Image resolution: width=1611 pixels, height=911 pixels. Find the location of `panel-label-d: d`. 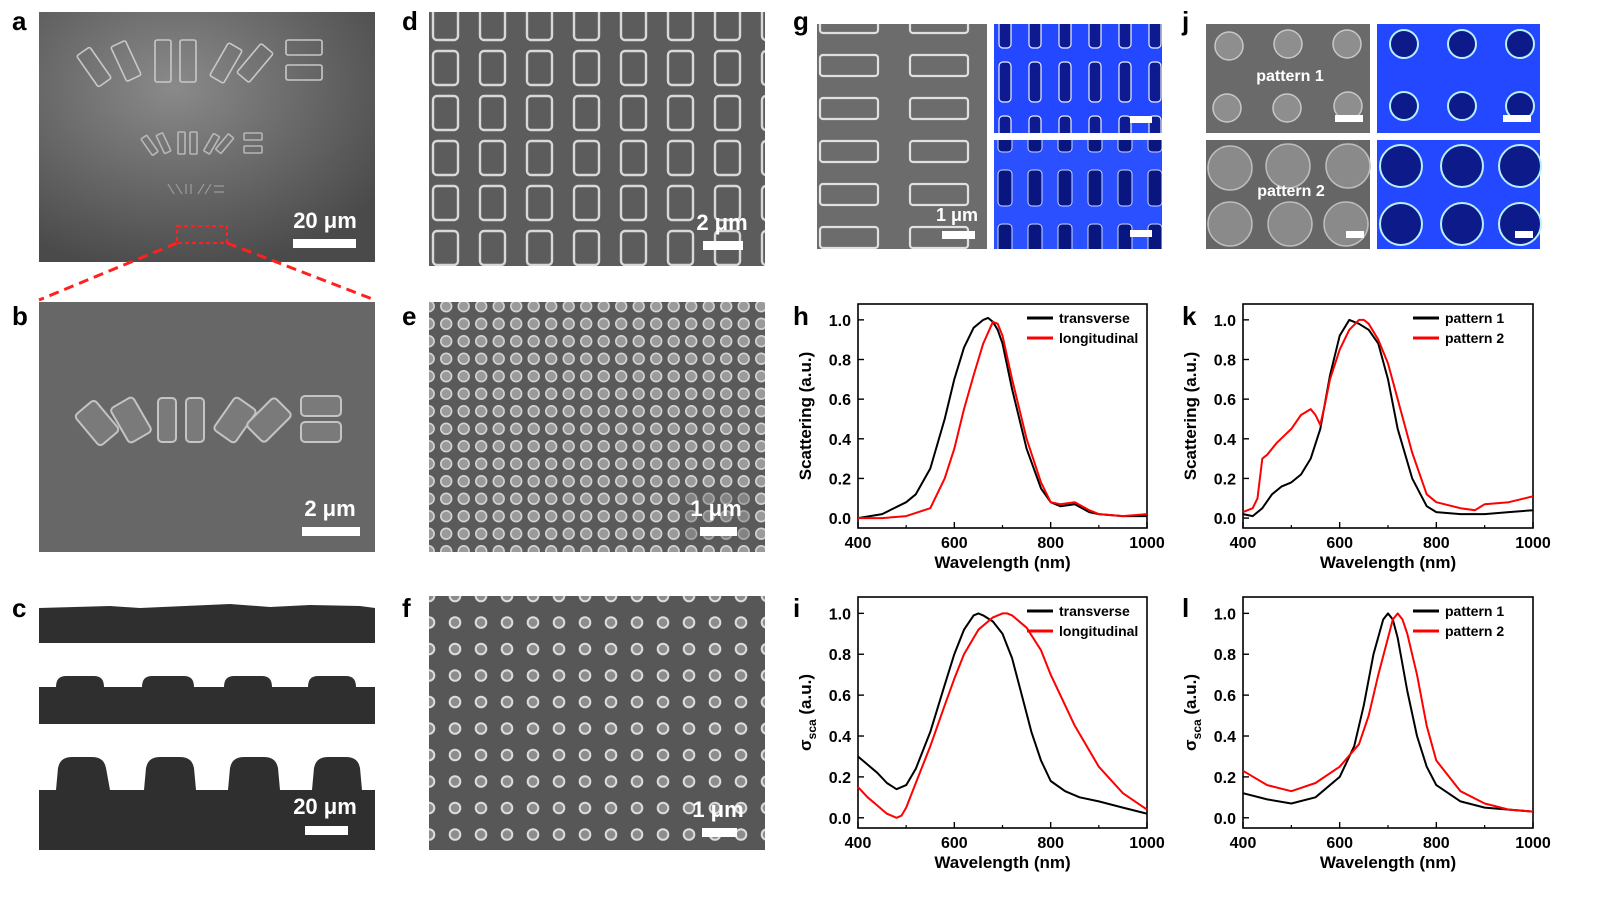

panel-label-d: d is located at coordinates (410, 21).